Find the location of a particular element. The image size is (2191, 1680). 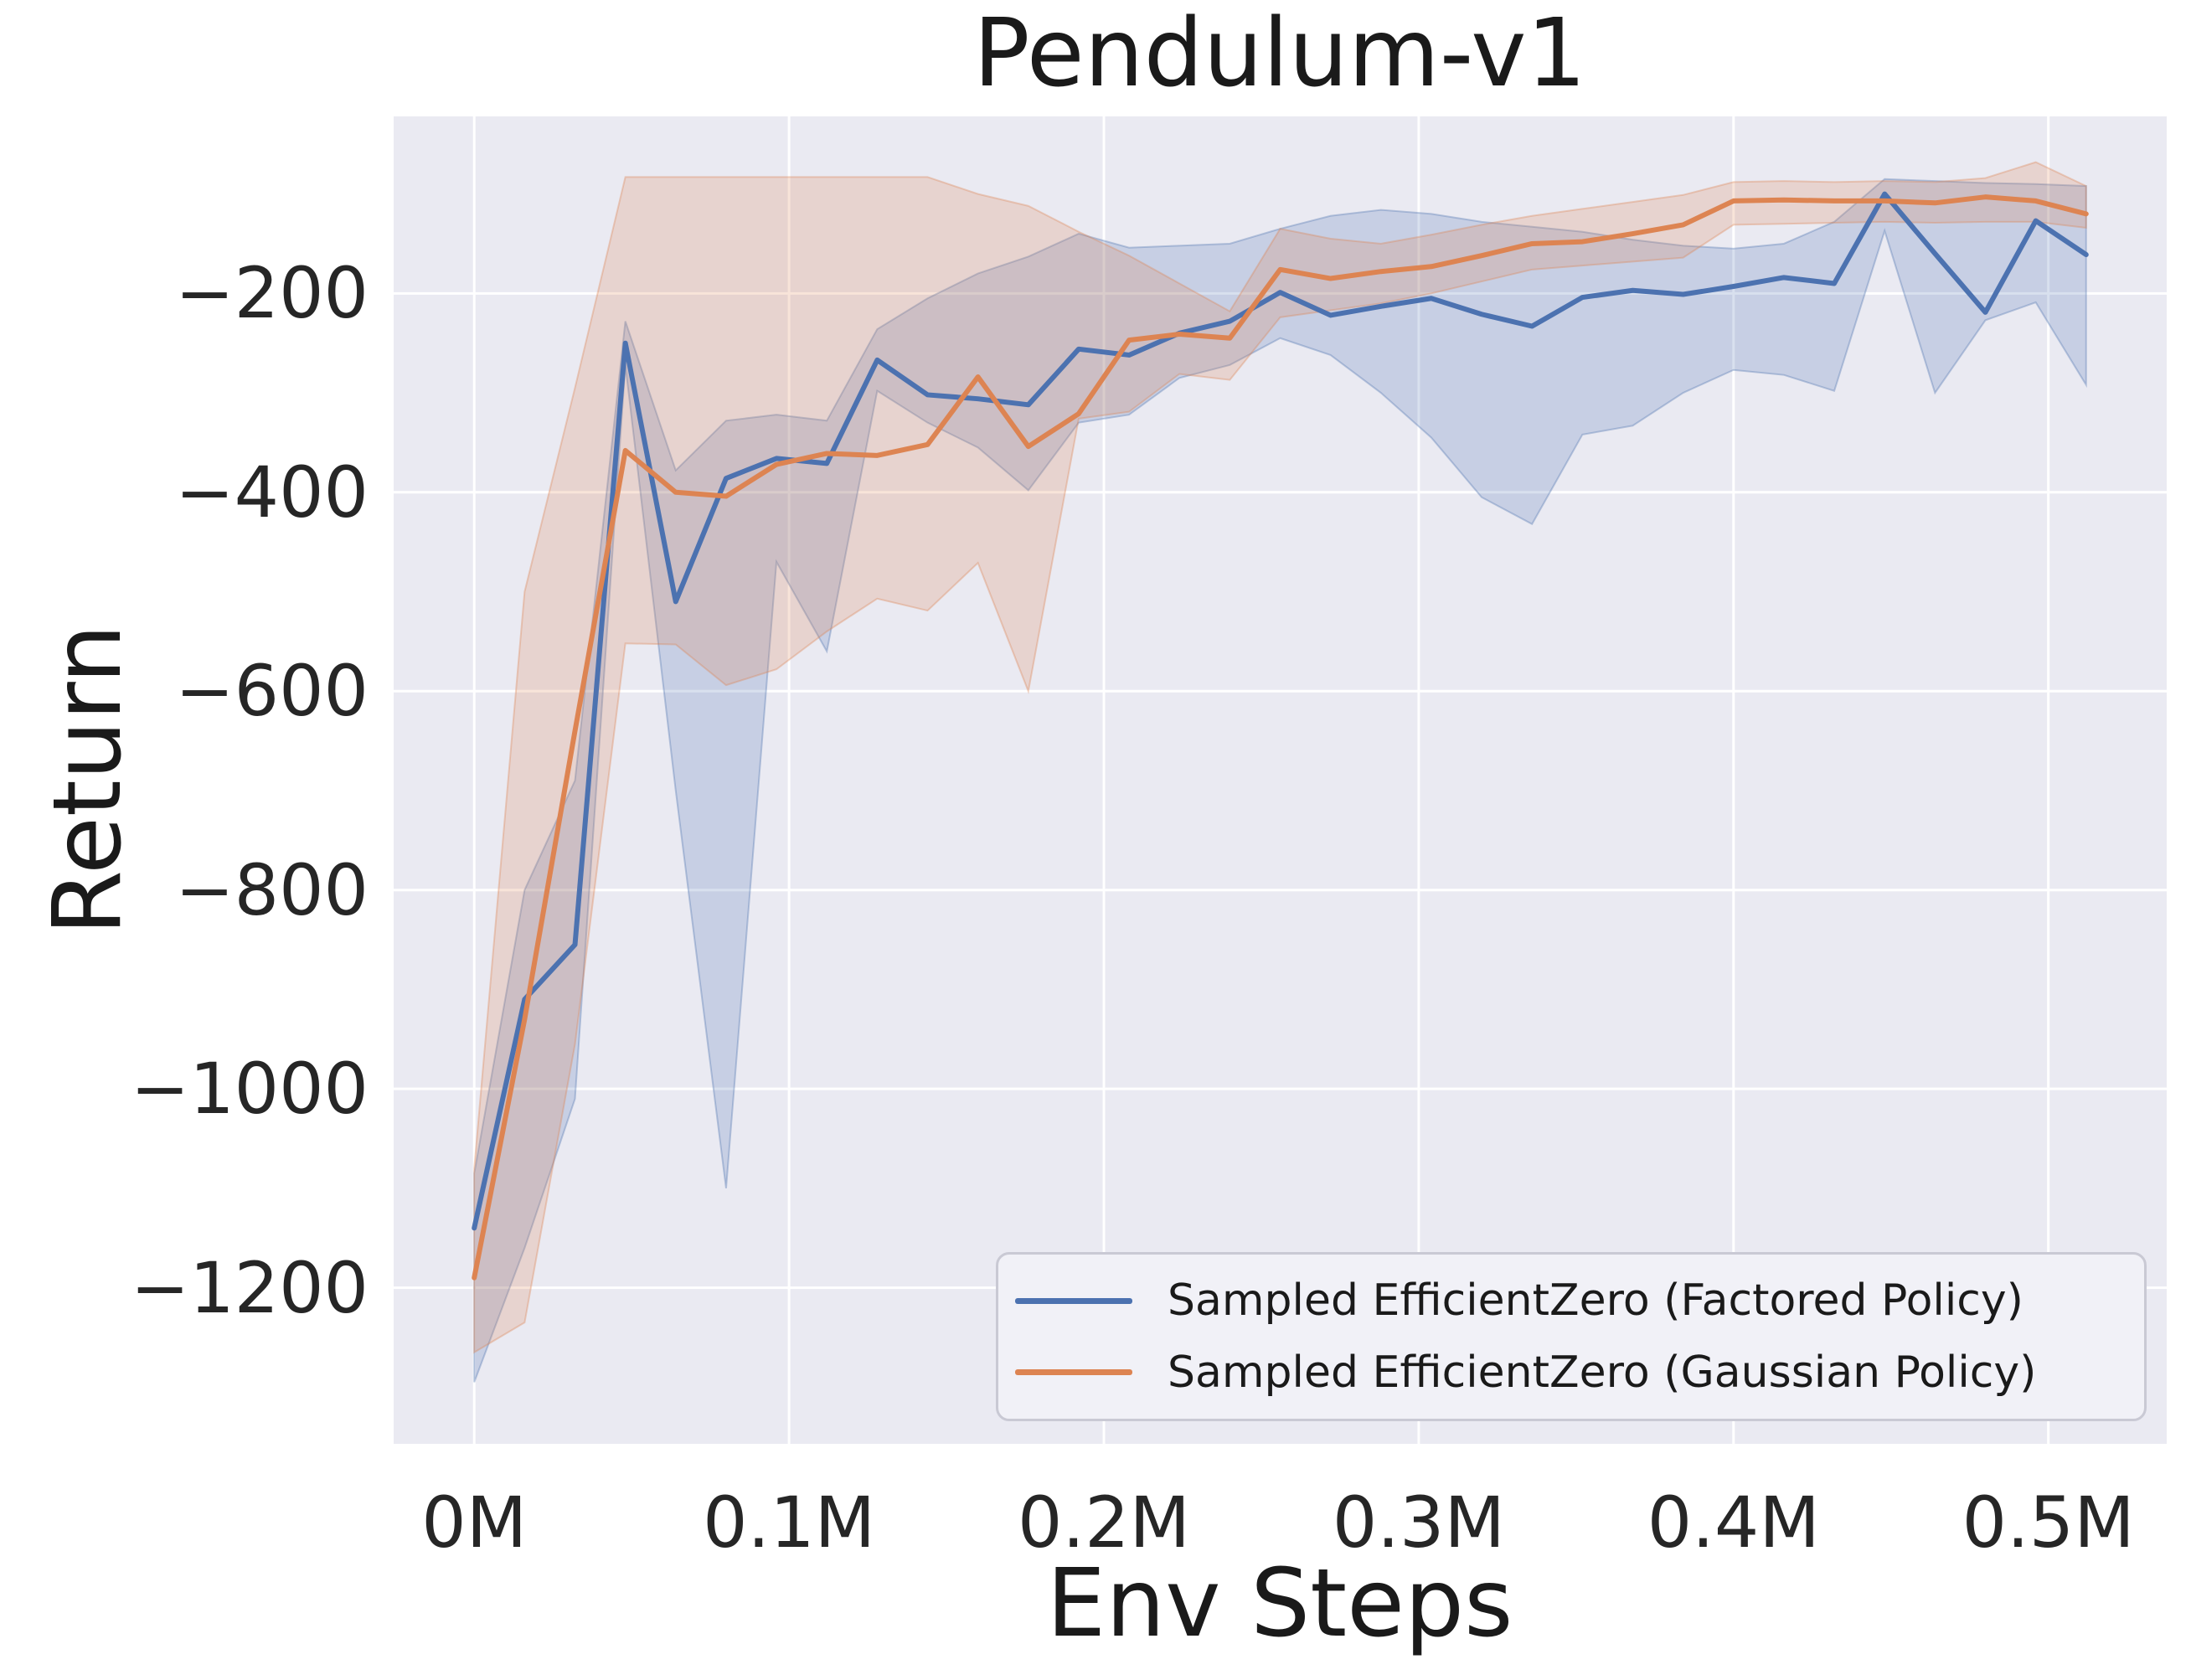

y-tick-label: −800 is located at coordinates (272, 890).